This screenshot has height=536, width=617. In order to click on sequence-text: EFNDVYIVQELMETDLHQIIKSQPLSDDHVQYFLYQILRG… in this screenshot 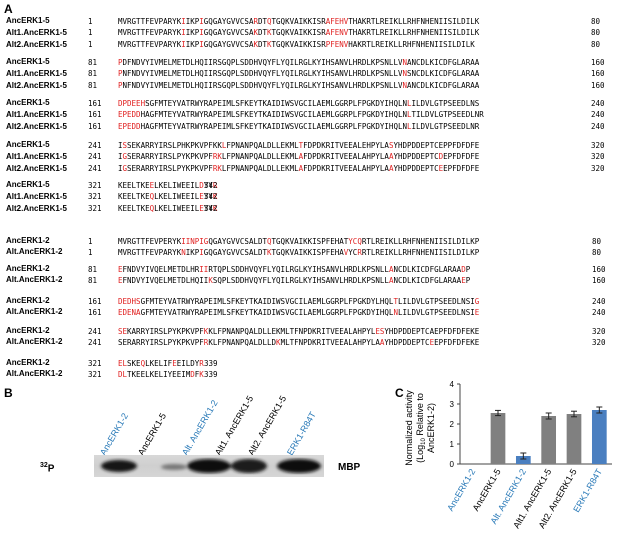, I will do `click(294, 280)`.